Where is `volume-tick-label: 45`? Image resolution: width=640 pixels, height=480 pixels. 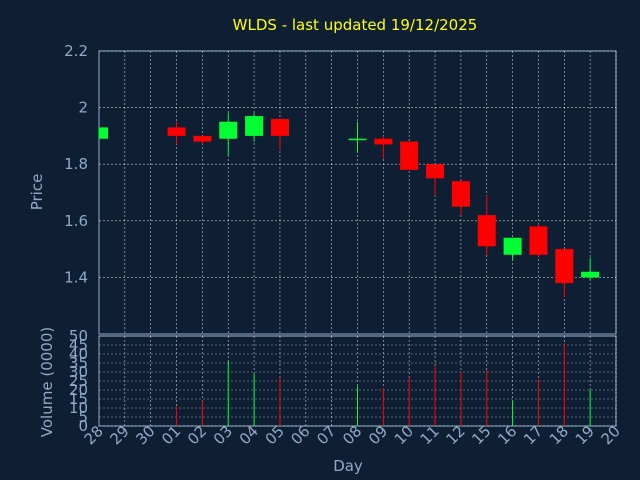
volume-tick-label: 45 is located at coordinates (78, 345).